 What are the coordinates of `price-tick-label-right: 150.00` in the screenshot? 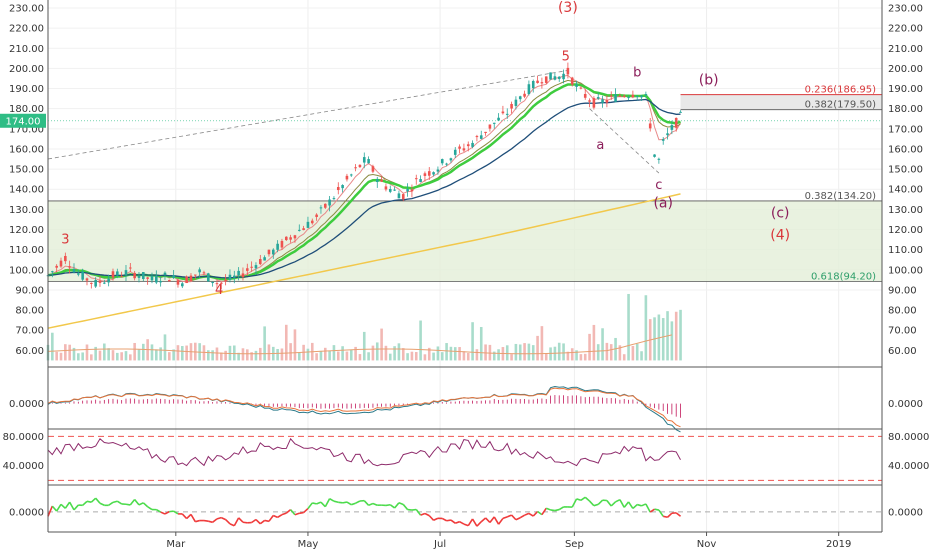 It's located at (905, 170).